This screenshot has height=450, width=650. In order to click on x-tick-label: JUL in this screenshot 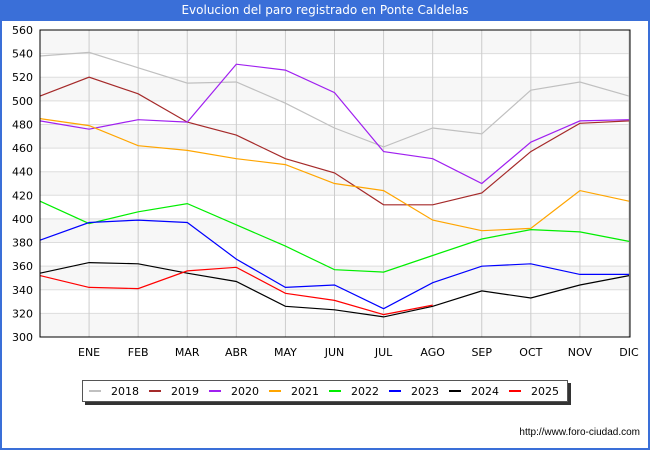, I will do `click(383, 352)`.